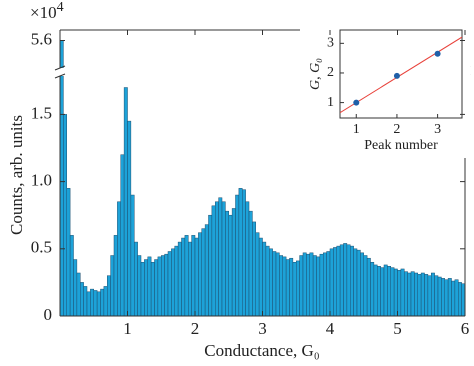  I want to click on inset-y-tick-label: 2, so click(330, 72).